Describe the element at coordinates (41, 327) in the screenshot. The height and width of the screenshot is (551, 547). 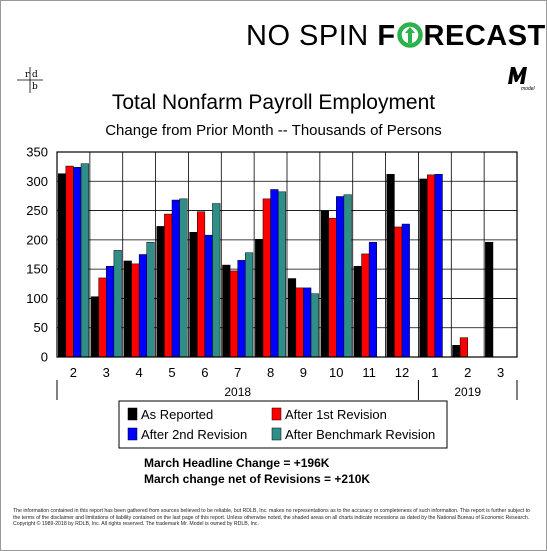
I see `y-tick-label: 50` at that location.